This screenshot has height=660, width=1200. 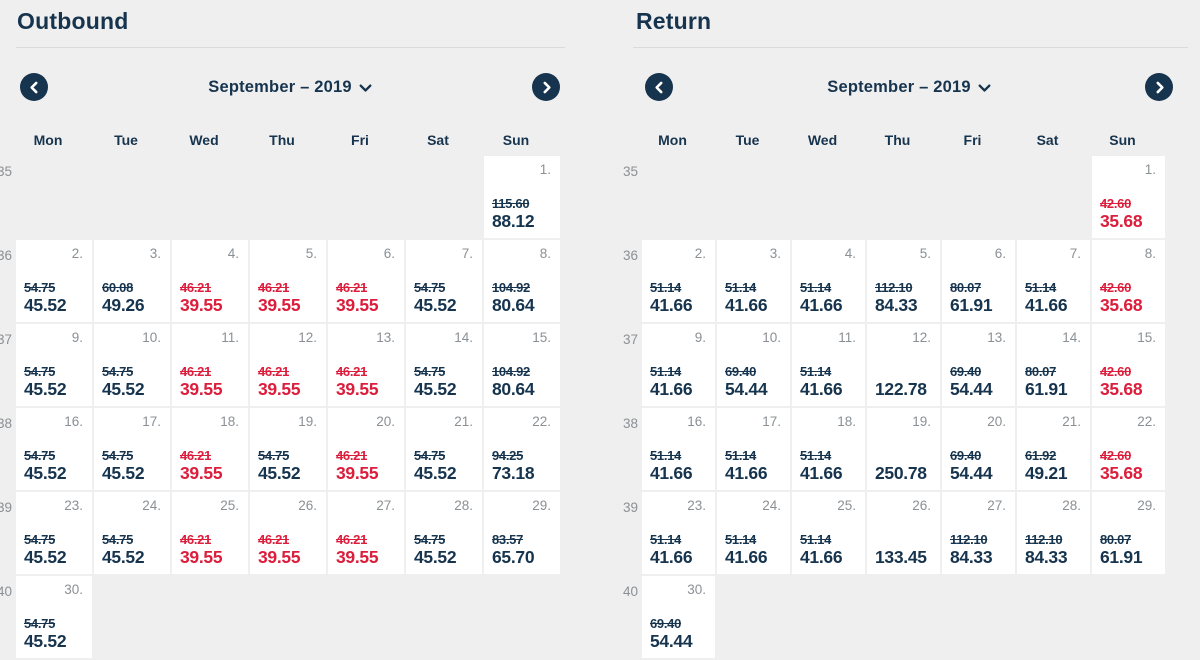 I want to click on day-number: 1., so click(x=545, y=169).